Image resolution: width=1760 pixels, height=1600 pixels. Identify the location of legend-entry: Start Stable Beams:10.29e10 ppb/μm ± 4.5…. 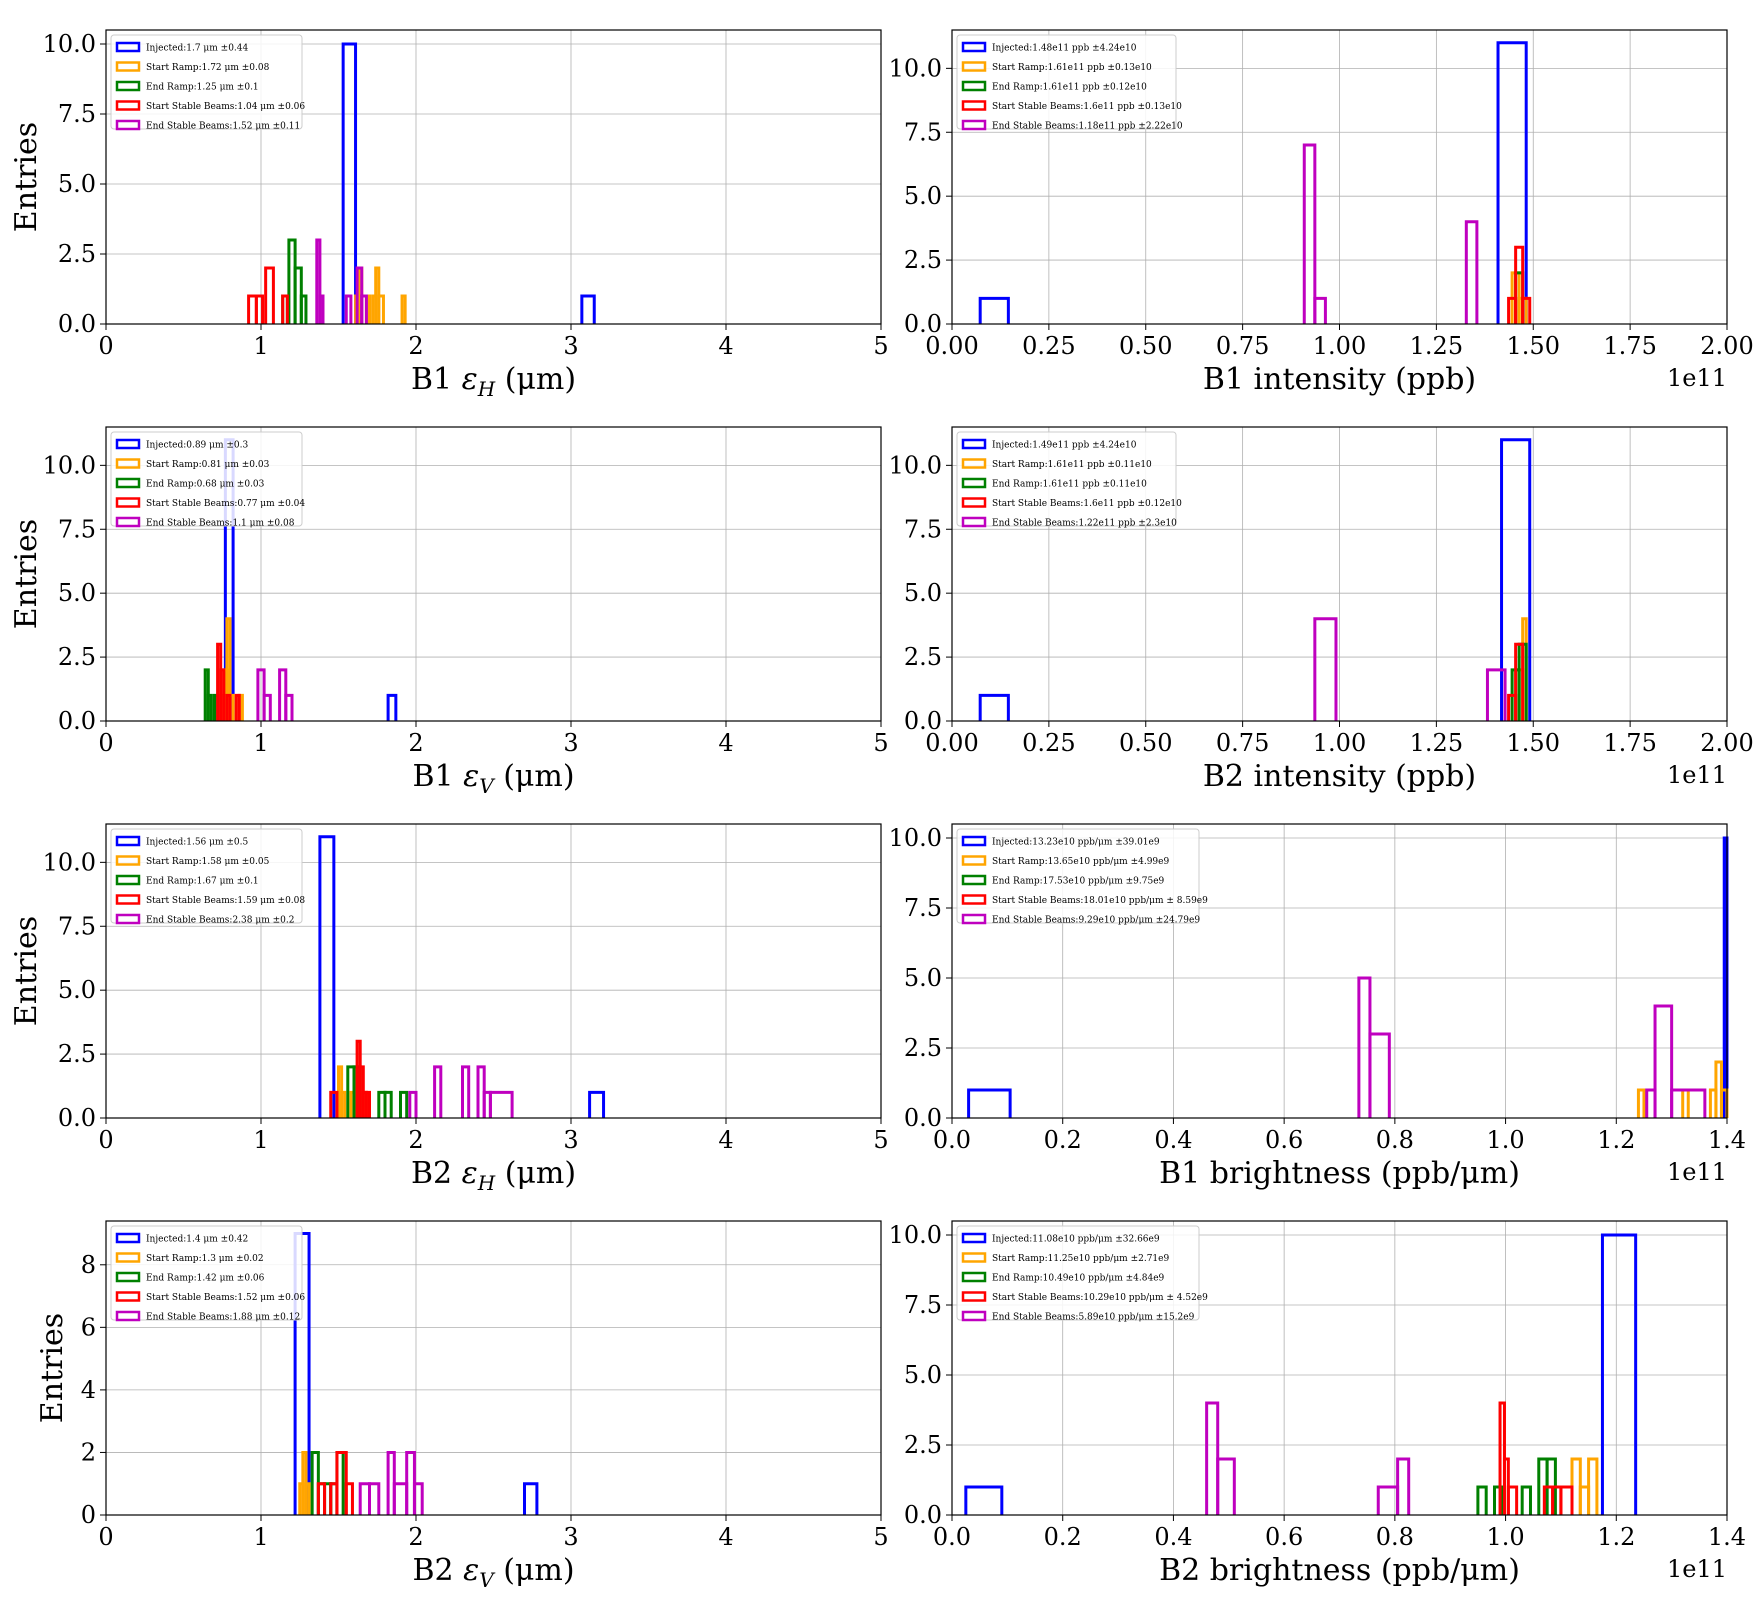
(1100, 1298).